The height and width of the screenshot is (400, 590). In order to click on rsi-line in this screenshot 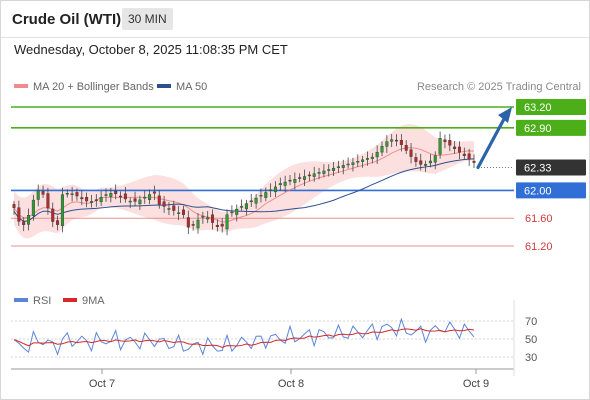, I will do `click(244, 336)`.